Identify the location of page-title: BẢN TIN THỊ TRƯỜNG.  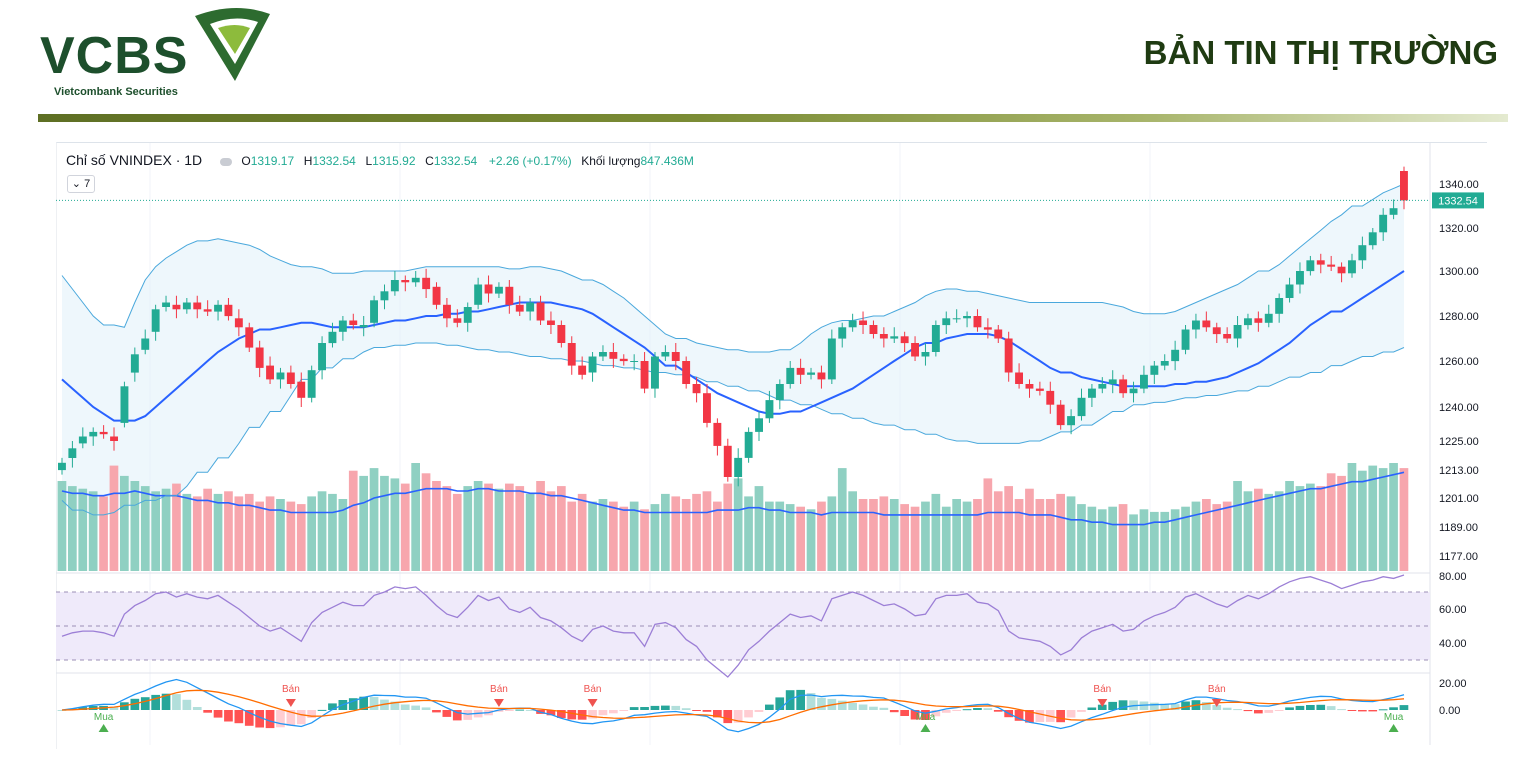
(1320, 52).